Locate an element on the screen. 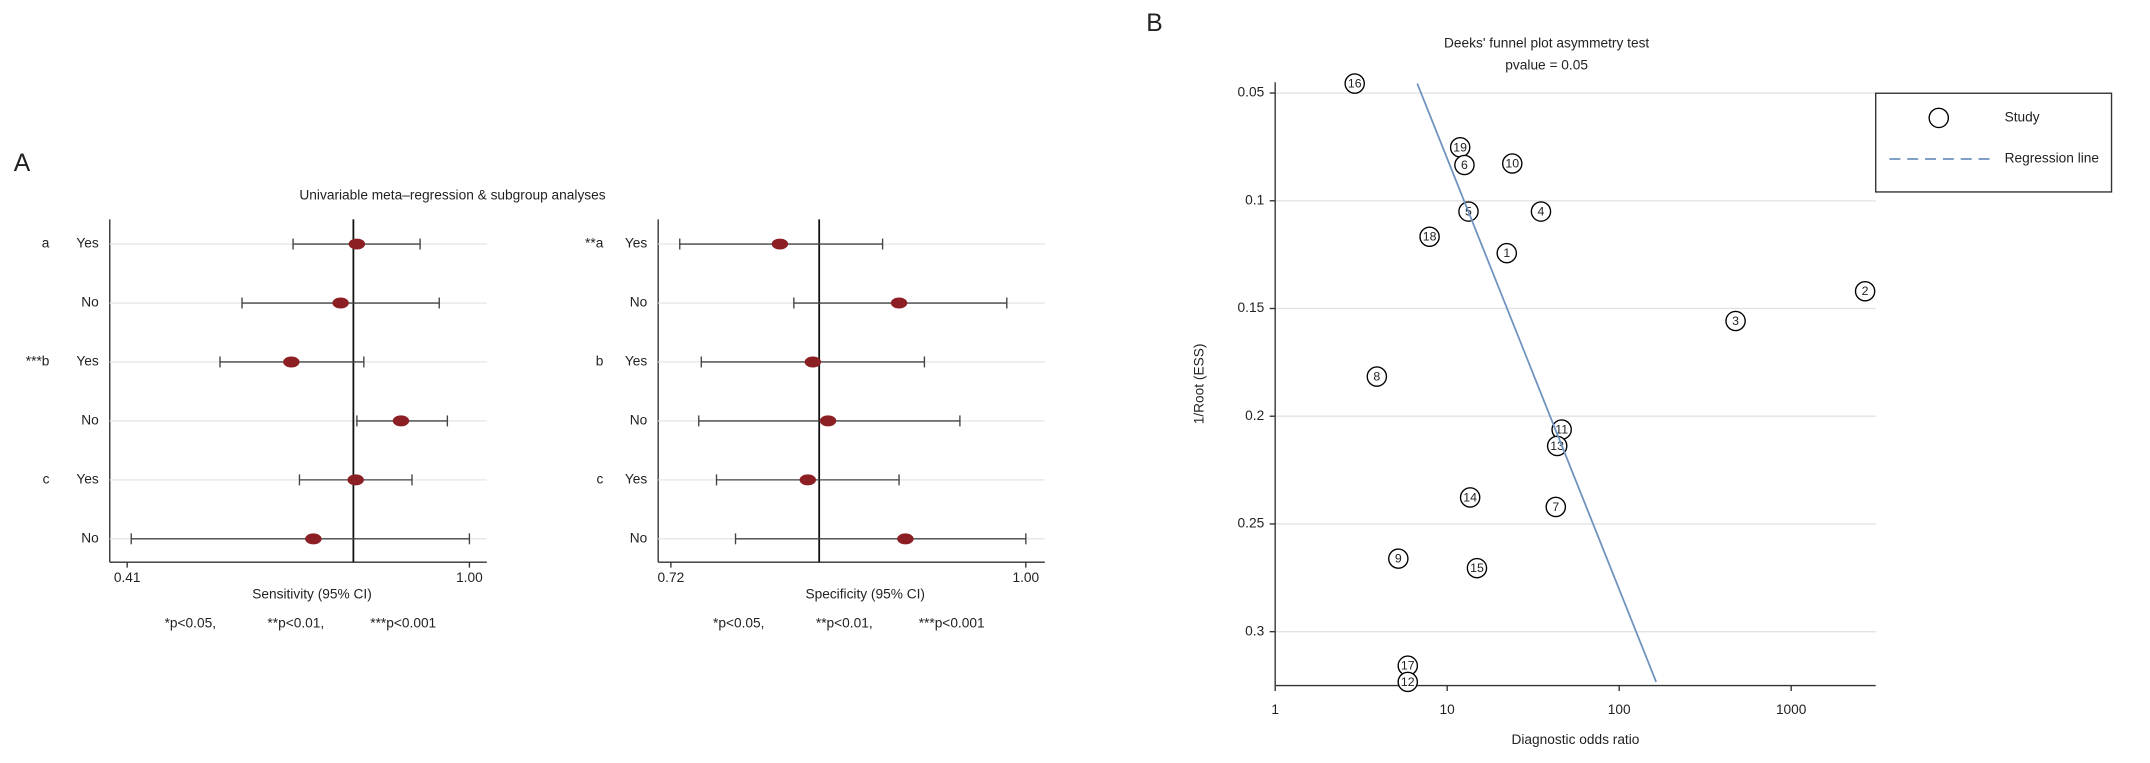 Image resolution: width=2150 pixels, height=763 pixels. legend-label: Regression line is located at coordinates (2052, 158).